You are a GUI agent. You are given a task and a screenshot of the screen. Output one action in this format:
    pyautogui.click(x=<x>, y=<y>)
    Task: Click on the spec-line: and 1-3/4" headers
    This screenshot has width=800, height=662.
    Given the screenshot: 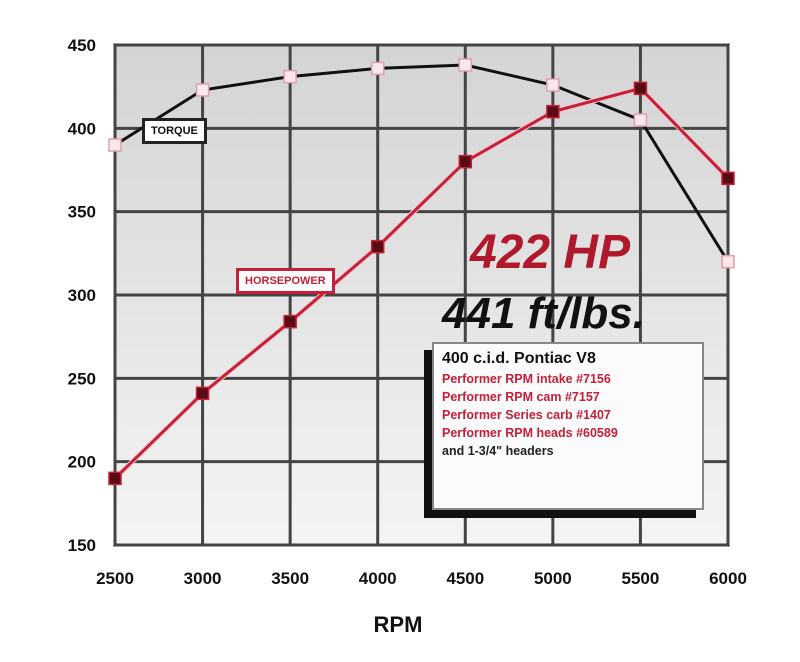 What is the action you would take?
    pyautogui.click(x=498, y=451)
    